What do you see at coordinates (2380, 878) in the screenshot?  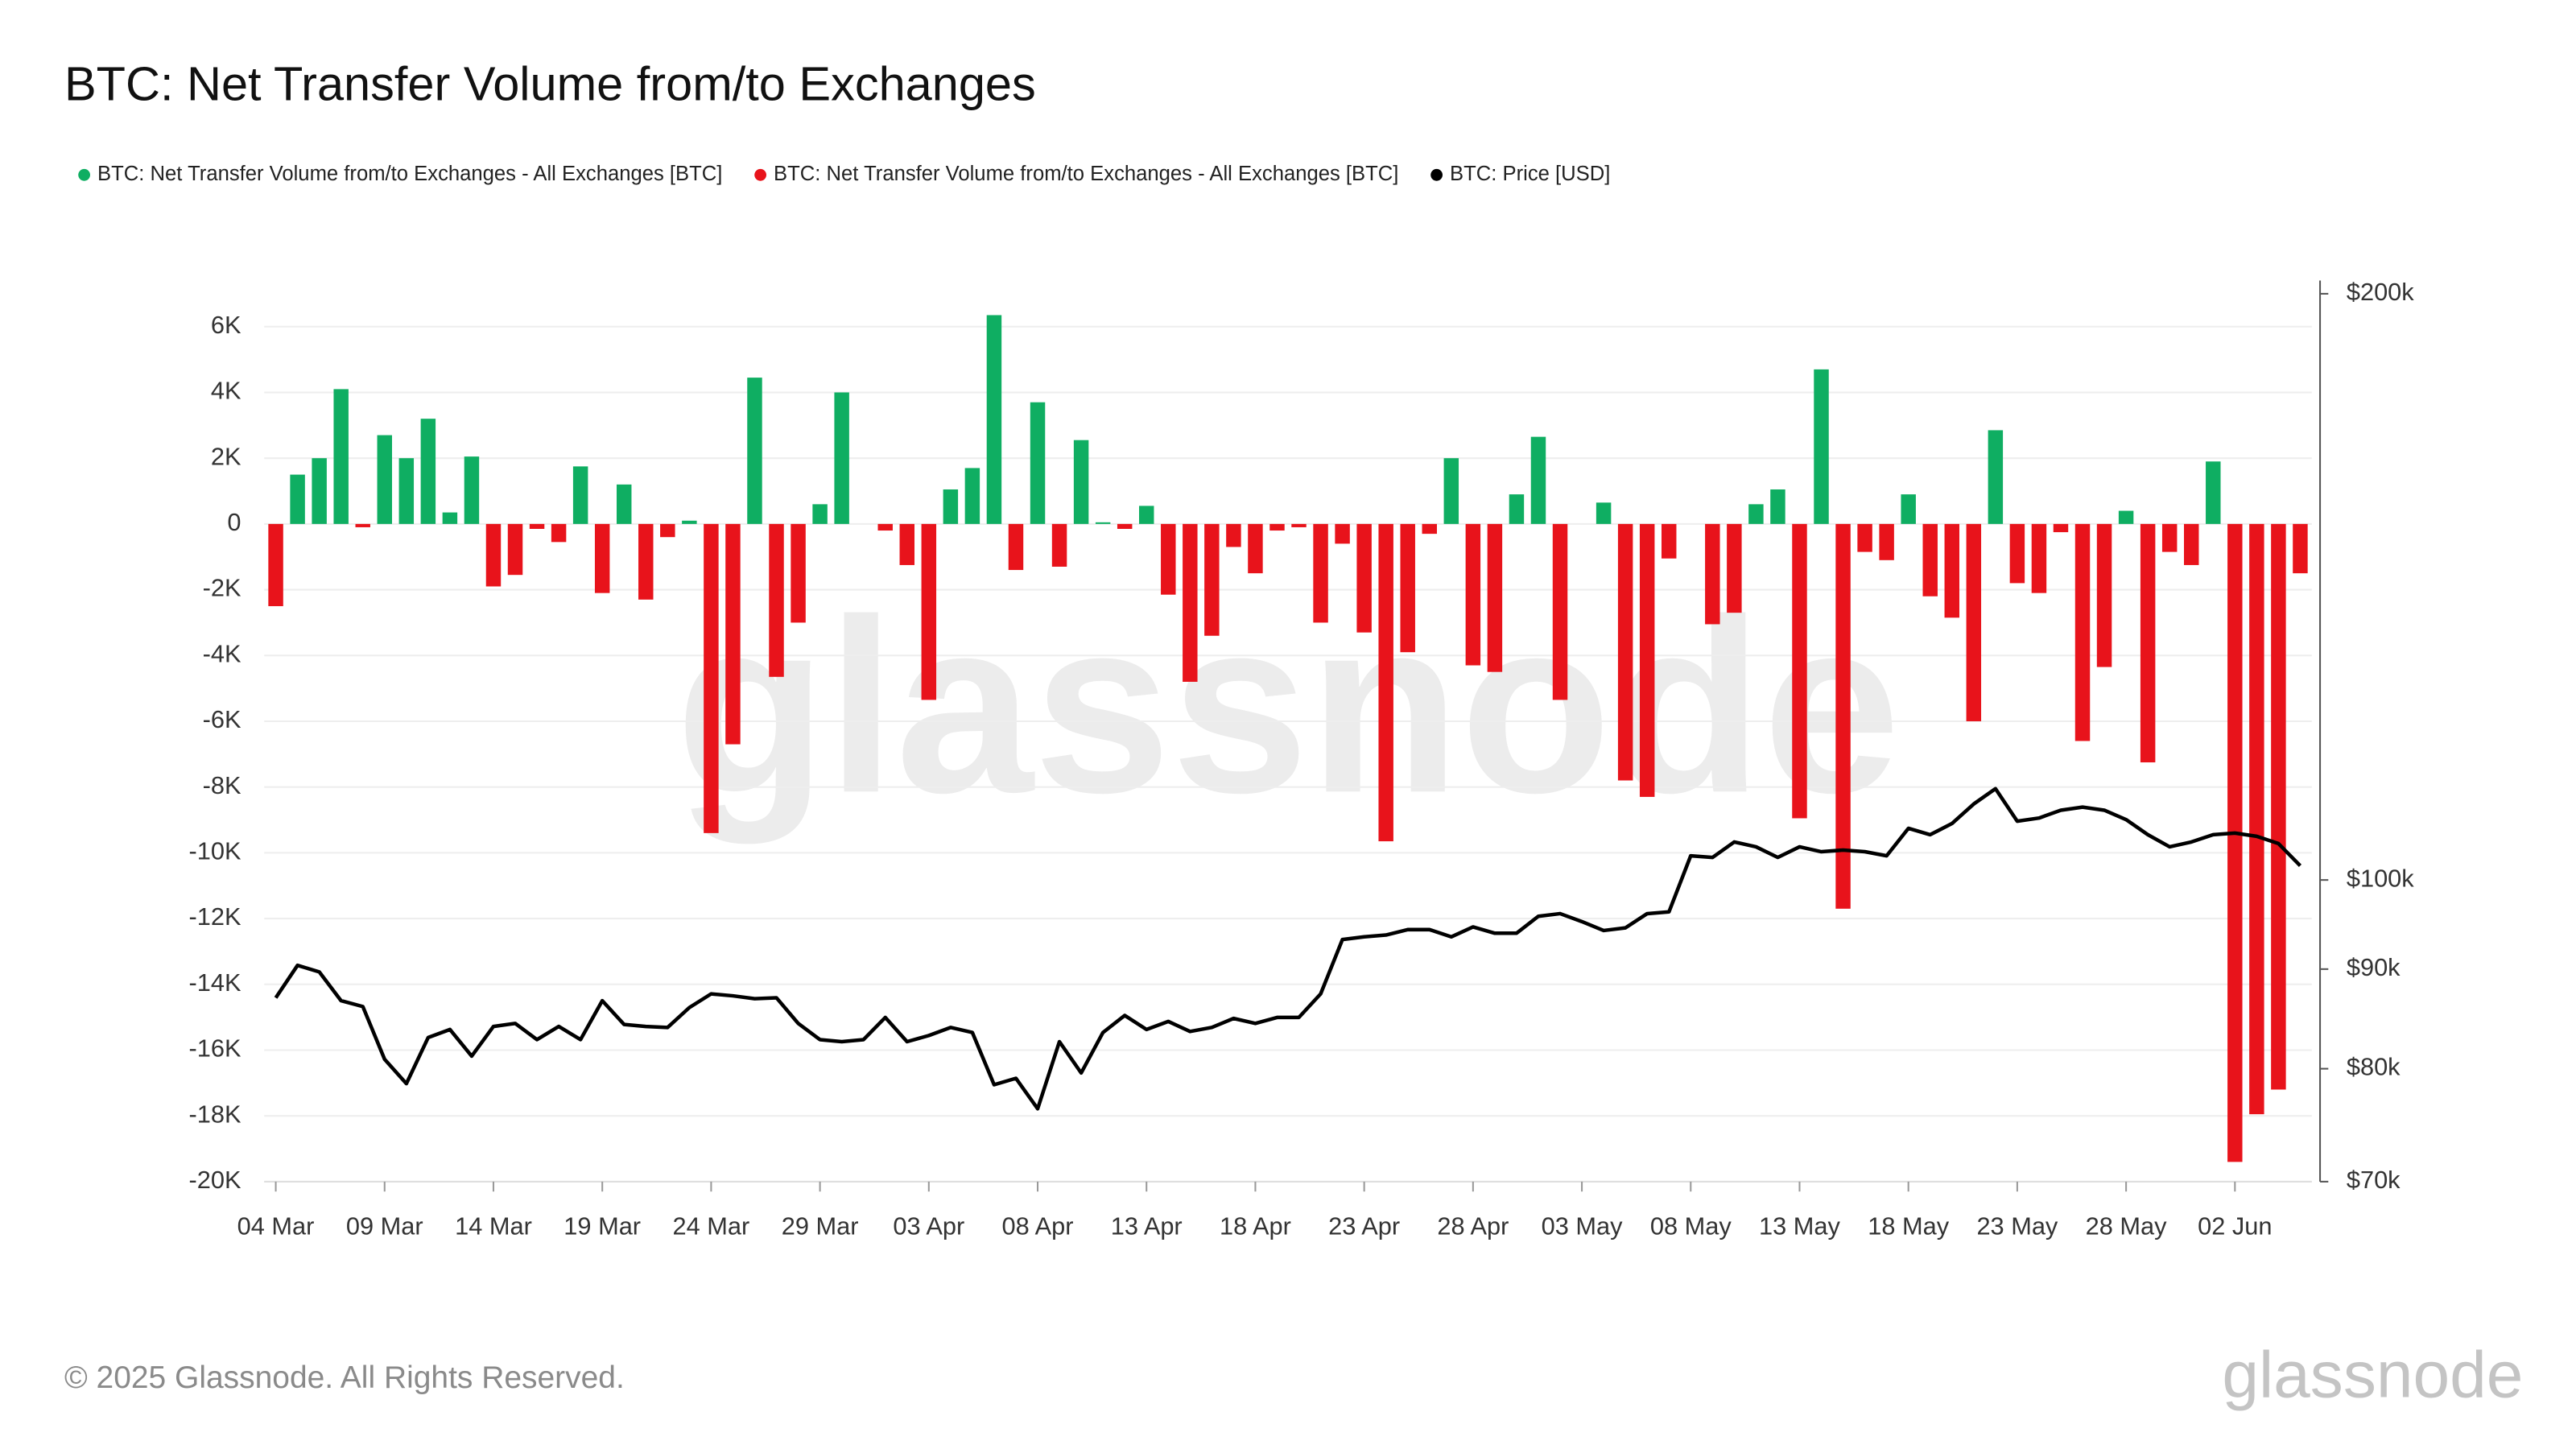 I see `y2-tick-label: $100k` at bounding box center [2380, 878].